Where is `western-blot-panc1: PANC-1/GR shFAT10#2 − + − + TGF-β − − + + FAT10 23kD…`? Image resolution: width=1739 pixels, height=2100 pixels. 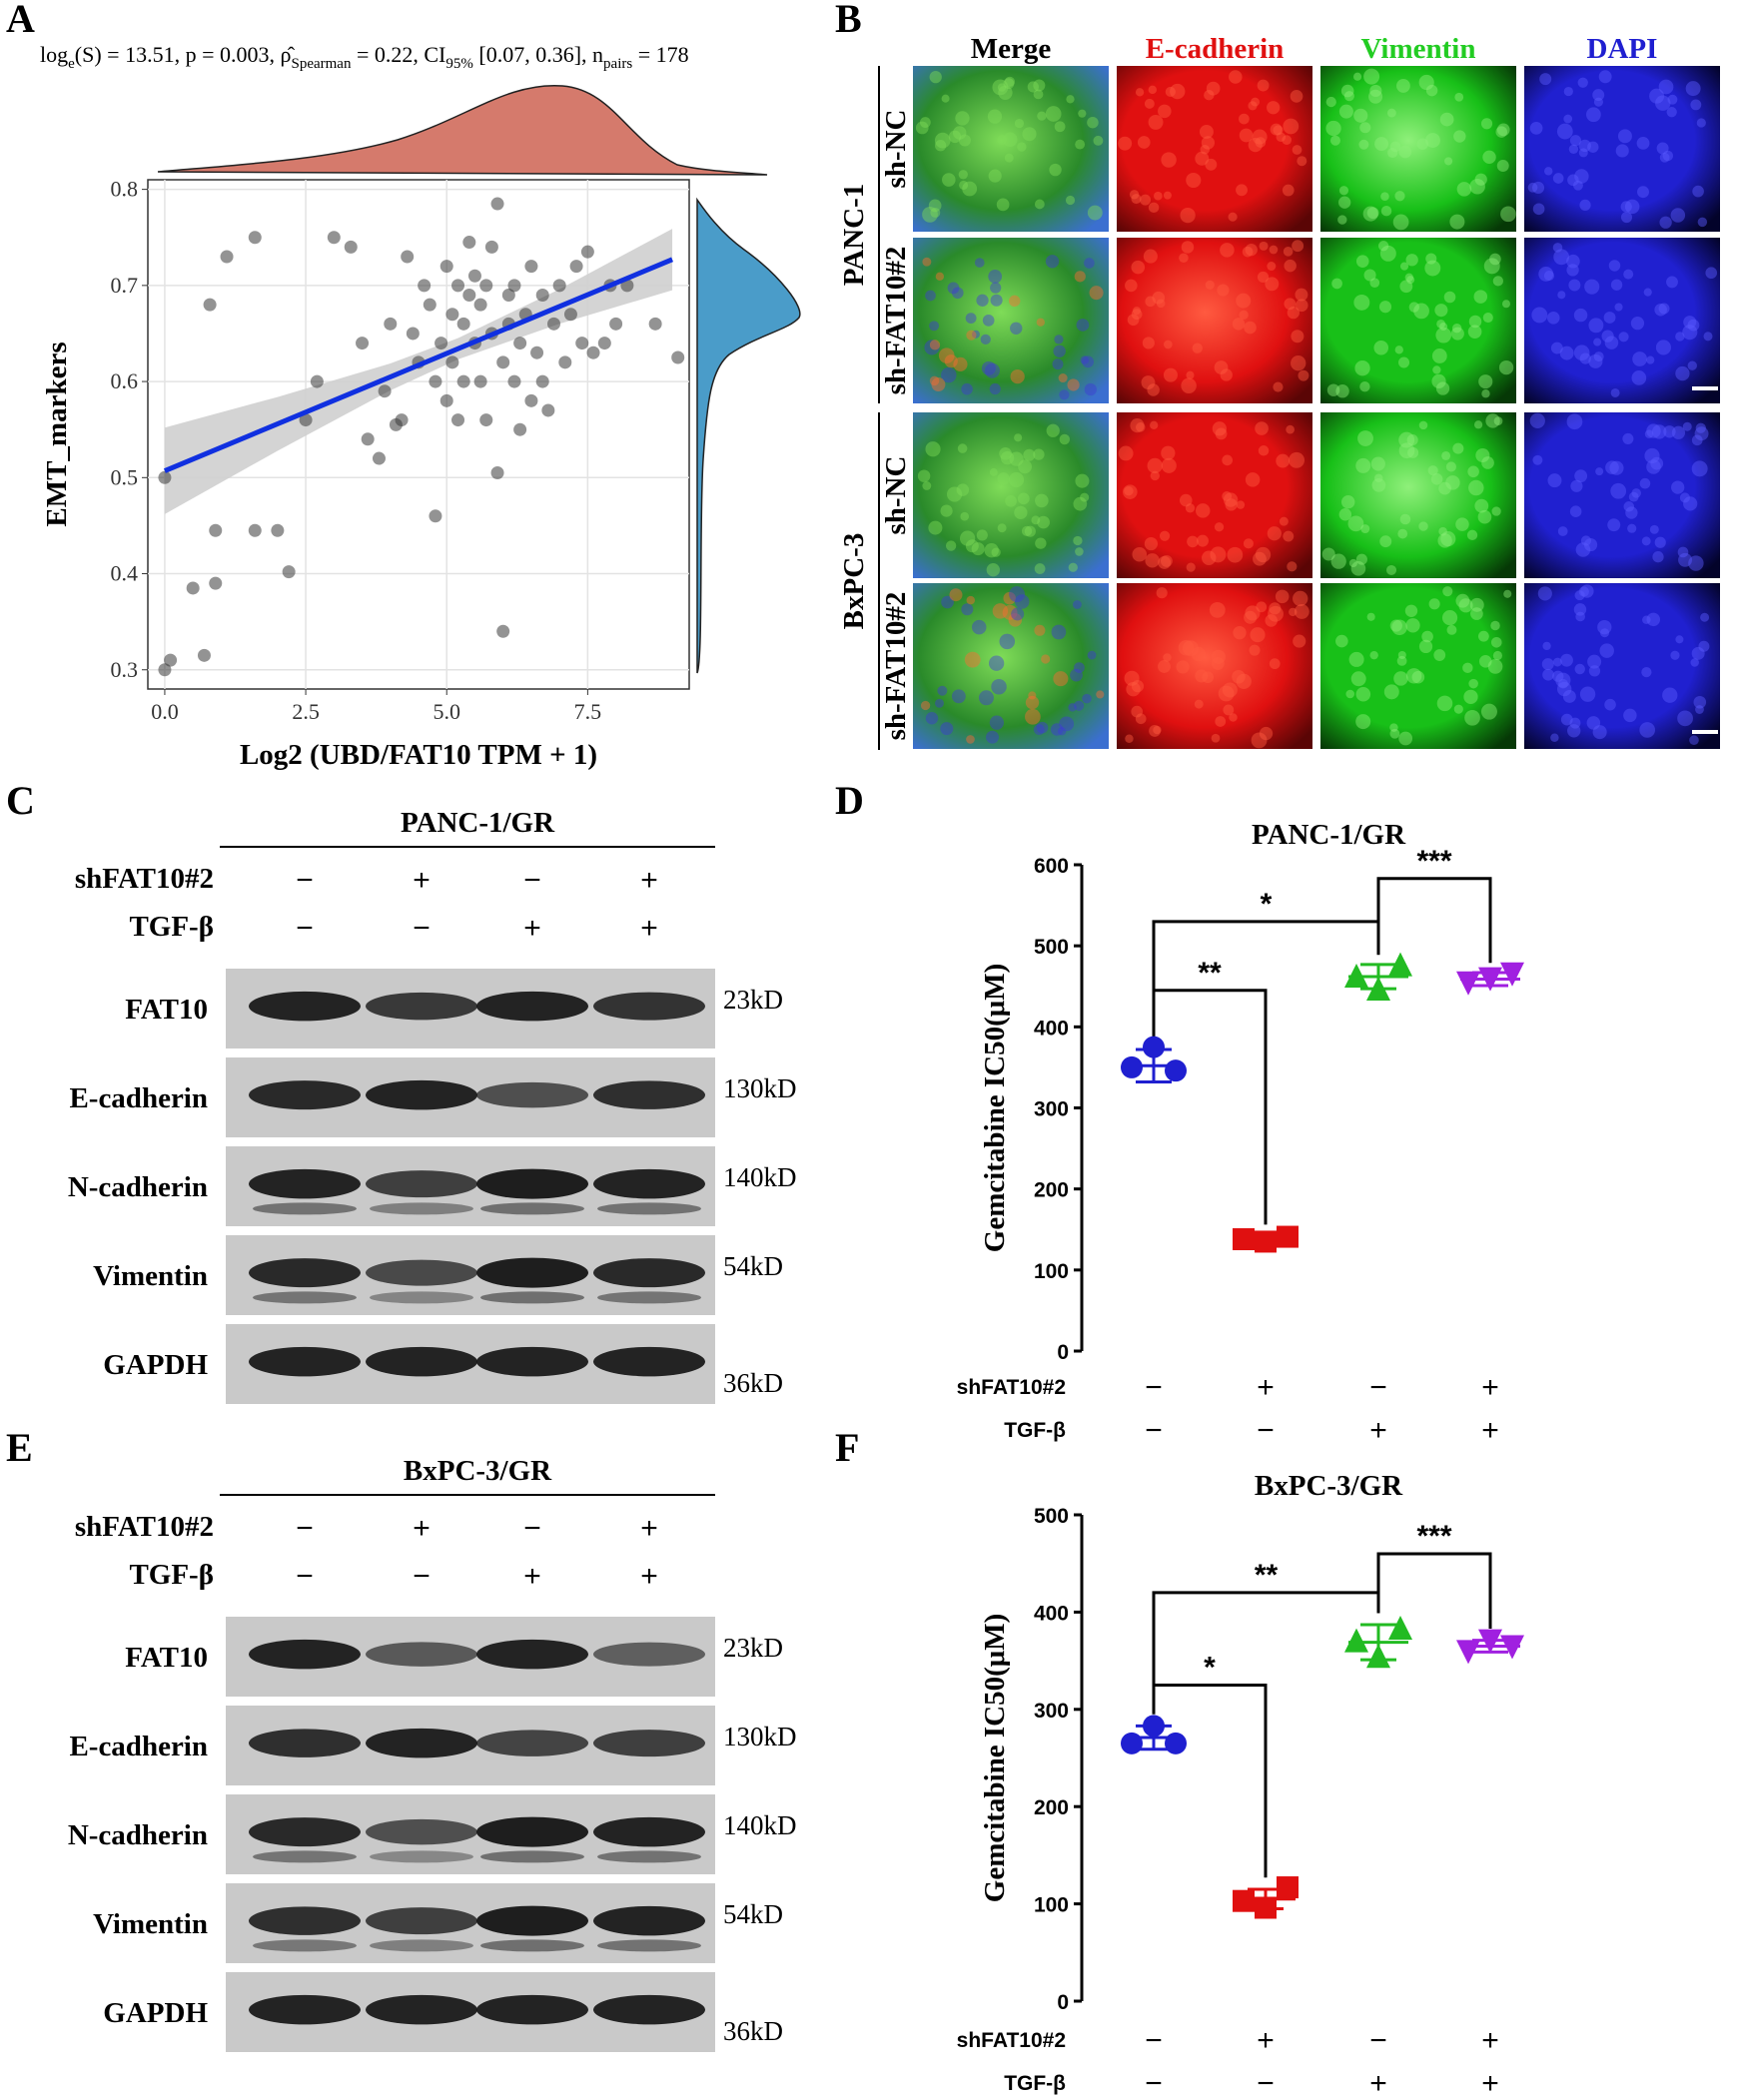
western-blot-panc1: PANC-1/GR shFAT10#2 − + − + TGF-β − − + + FAT10 23kD… is located at coordinates (432, 1105).